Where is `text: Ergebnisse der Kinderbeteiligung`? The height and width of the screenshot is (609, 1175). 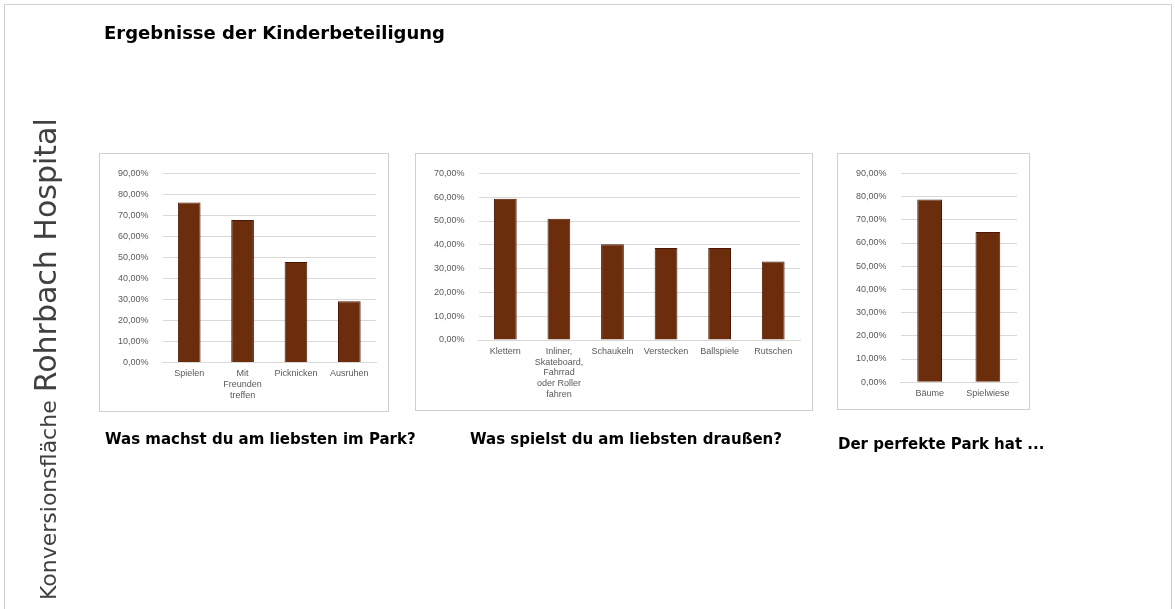 text: Ergebnisse der Kinderbeteiligung is located at coordinates (274, 32).